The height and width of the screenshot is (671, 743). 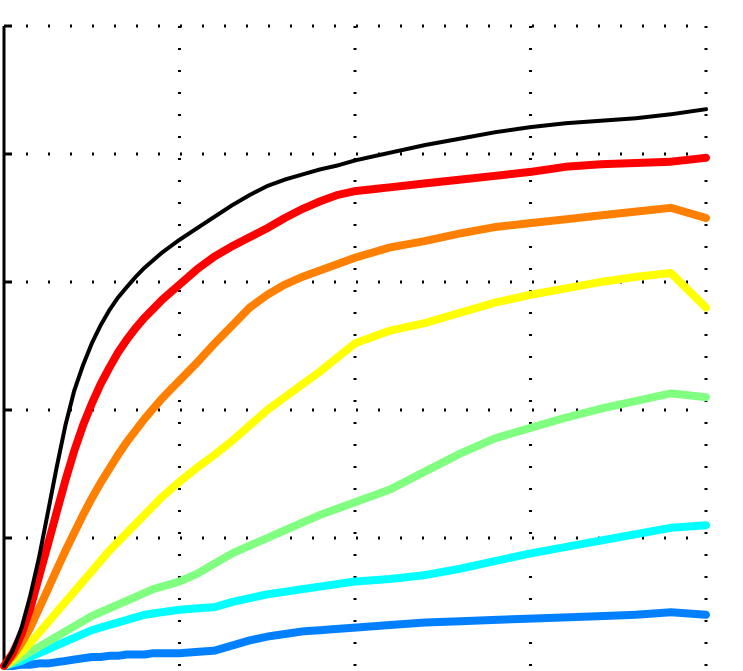 What do you see at coordinates (7, 345) in the screenshot?
I see `axes` at bounding box center [7, 345].